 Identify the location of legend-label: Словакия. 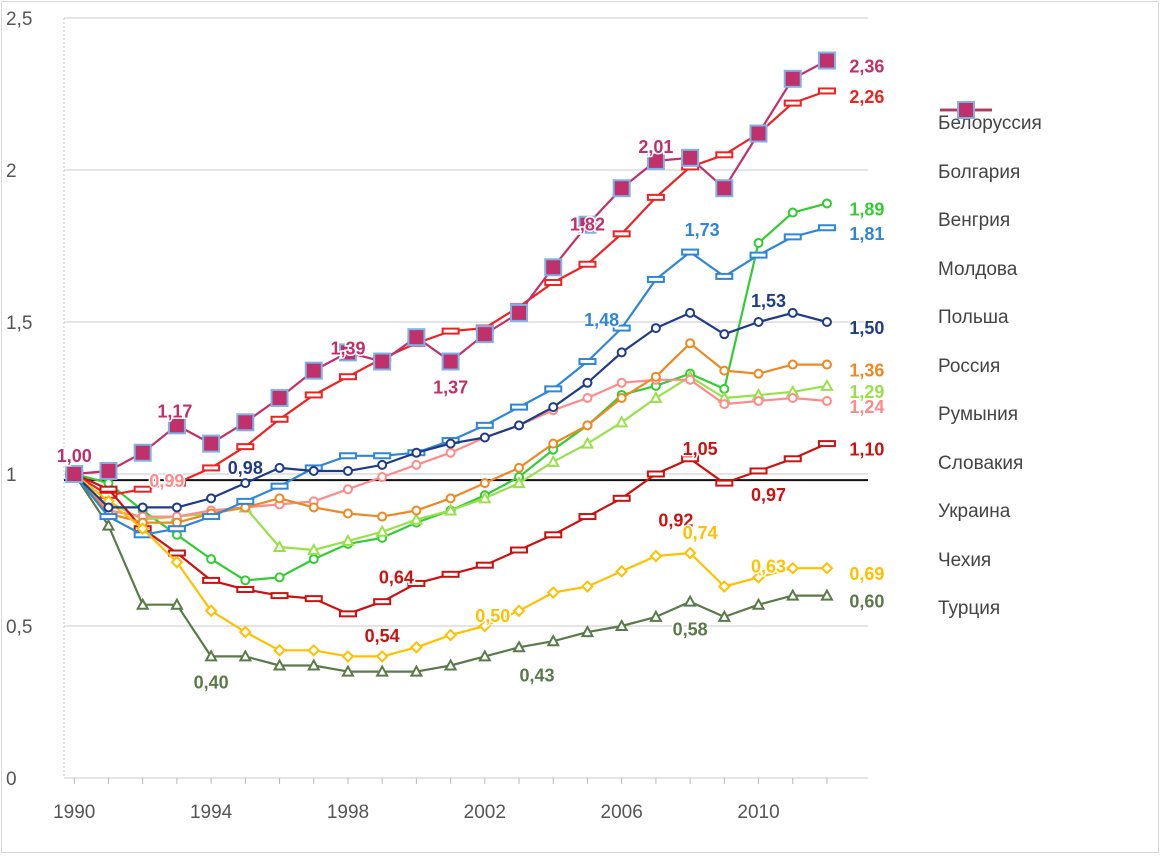
(981, 463).